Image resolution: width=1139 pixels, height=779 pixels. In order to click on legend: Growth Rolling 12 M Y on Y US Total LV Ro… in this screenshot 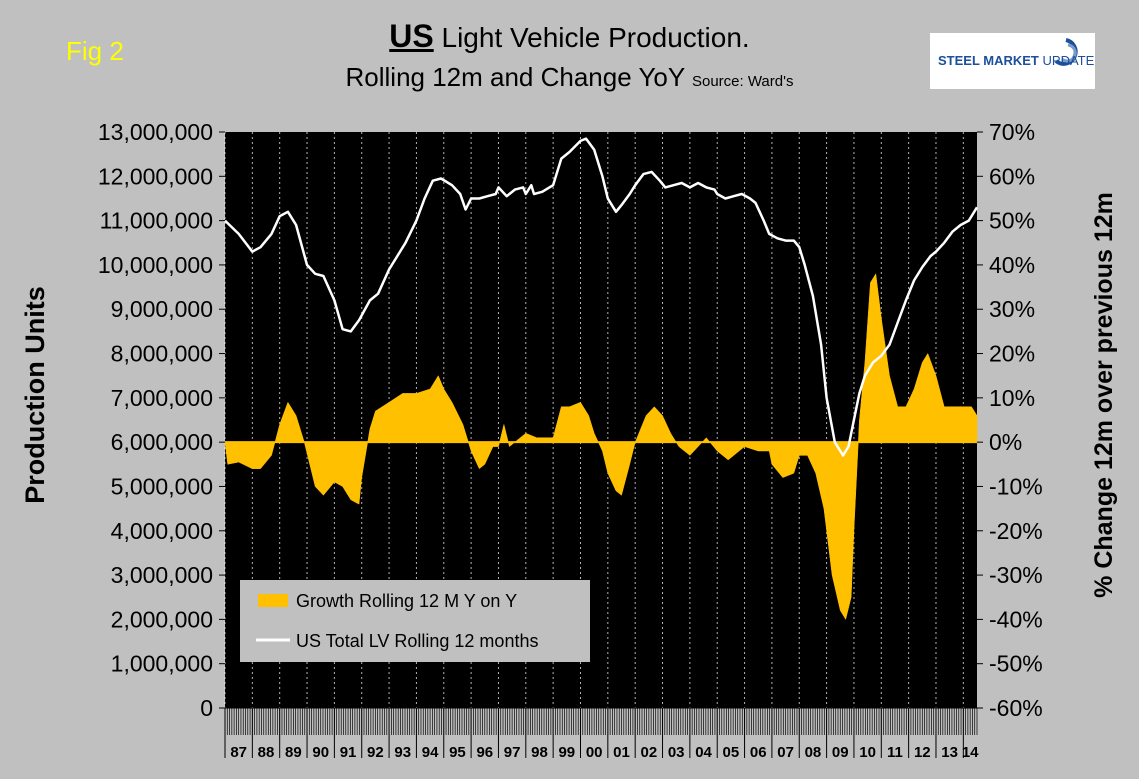, I will do `click(415, 621)`.